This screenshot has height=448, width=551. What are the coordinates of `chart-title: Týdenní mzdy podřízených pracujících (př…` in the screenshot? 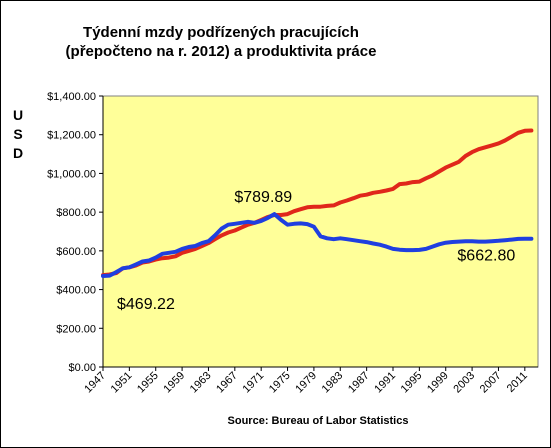 It's located at (221, 42).